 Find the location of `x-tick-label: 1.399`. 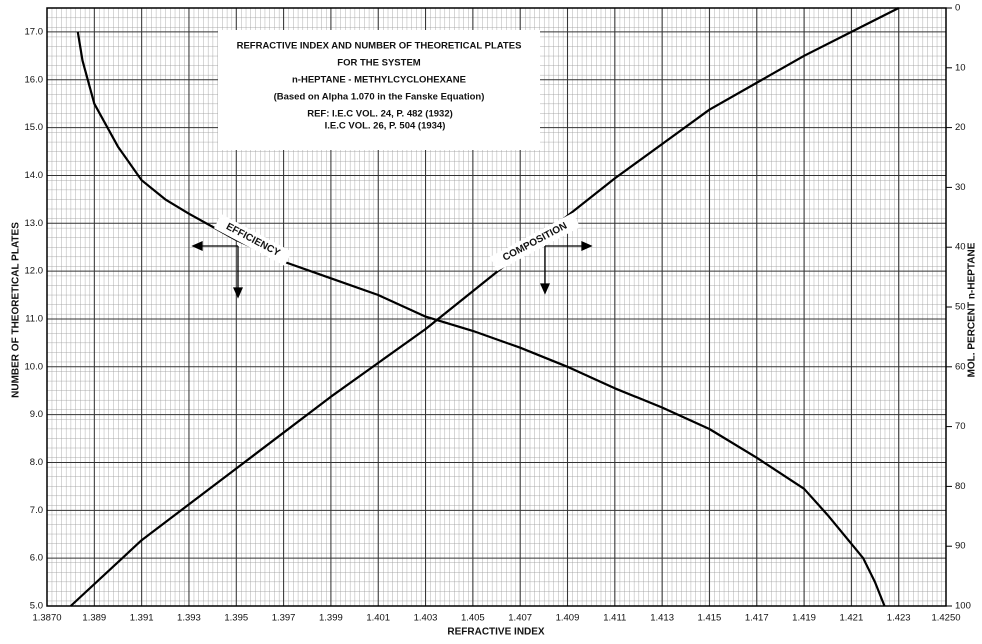

x-tick-label: 1.399 is located at coordinates (331, 618).